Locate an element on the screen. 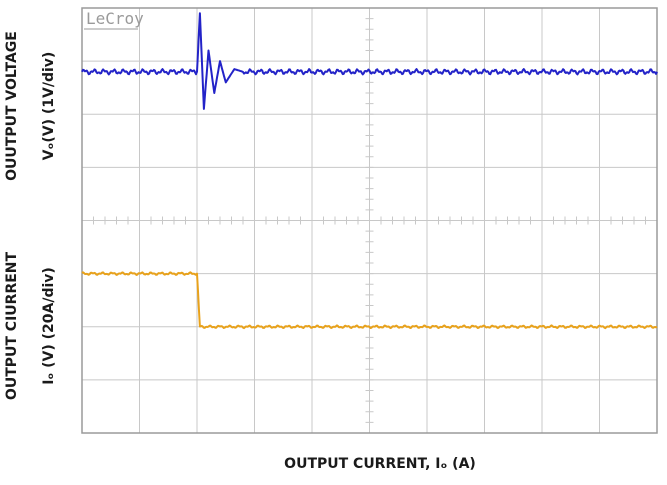 The image size is (667, 485). brand-logo: LeCroy is located at coordinates (115, 18).